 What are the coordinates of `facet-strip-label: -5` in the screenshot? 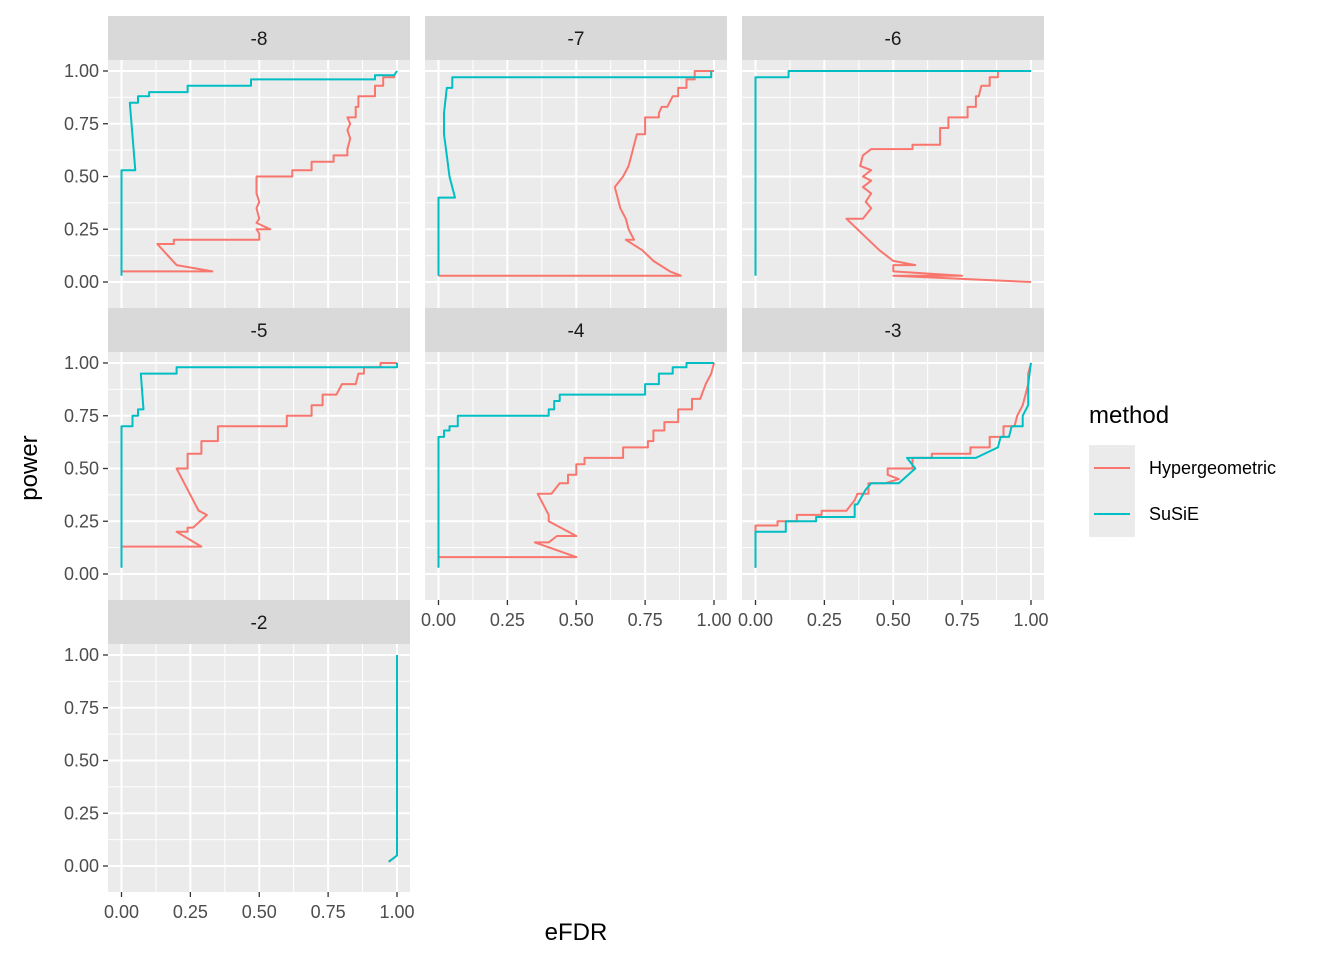 It's located at (259, 331).